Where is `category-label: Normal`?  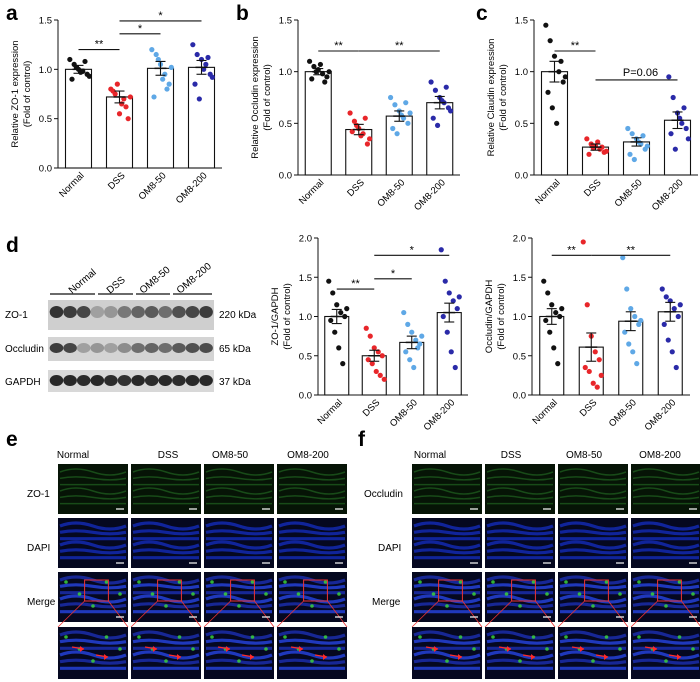
category-label: Normal is located at coordinates (311, 191).